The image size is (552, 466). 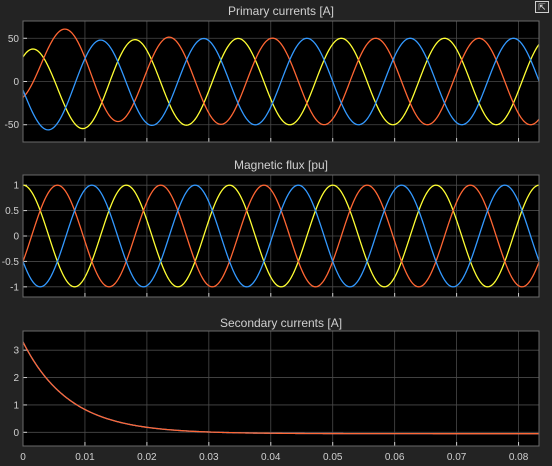 What do you see at coordinates (281, 165) in the screenshot?
I see `chart-title: Magnetic flux [pu]` at bounding box center [281, 165].